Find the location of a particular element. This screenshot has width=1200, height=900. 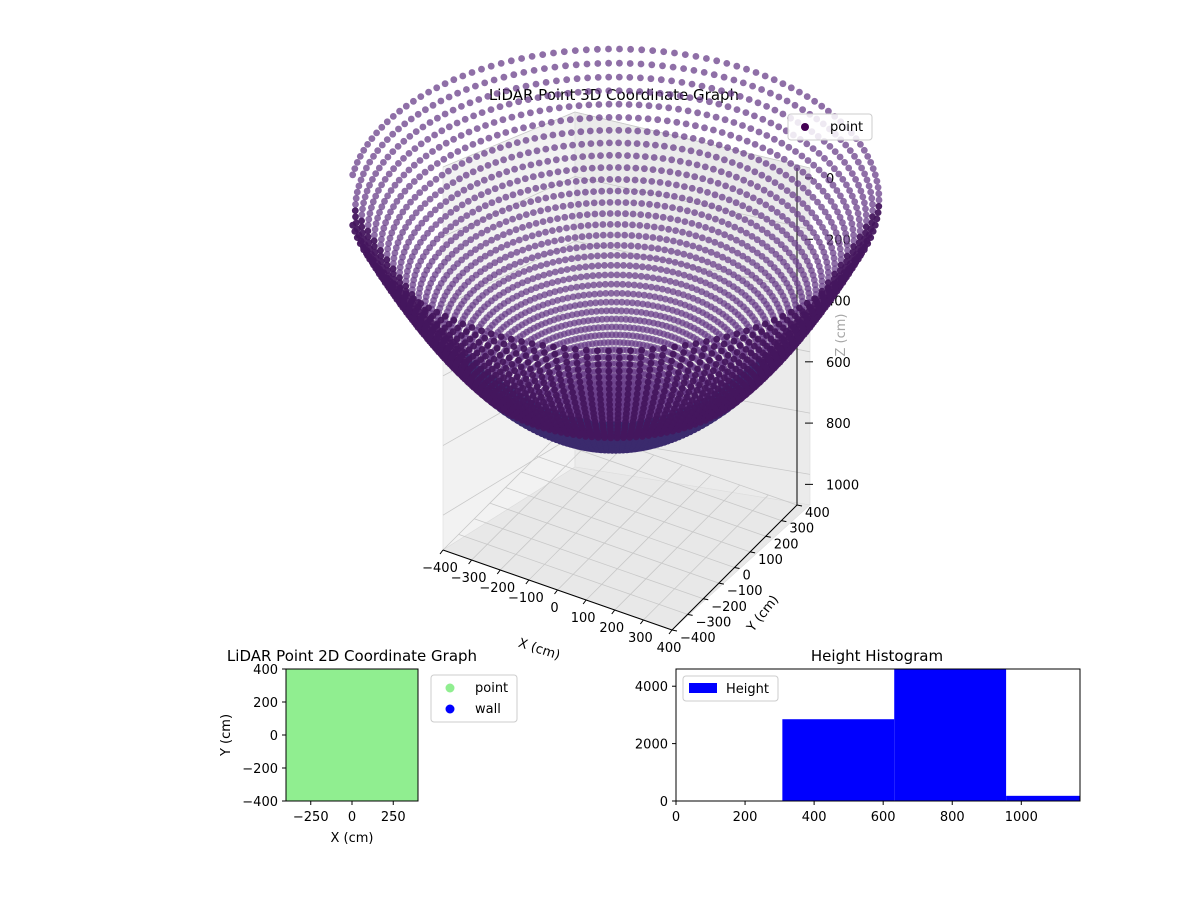

x-tick-label: 200 is located at coordinates (611, 628).